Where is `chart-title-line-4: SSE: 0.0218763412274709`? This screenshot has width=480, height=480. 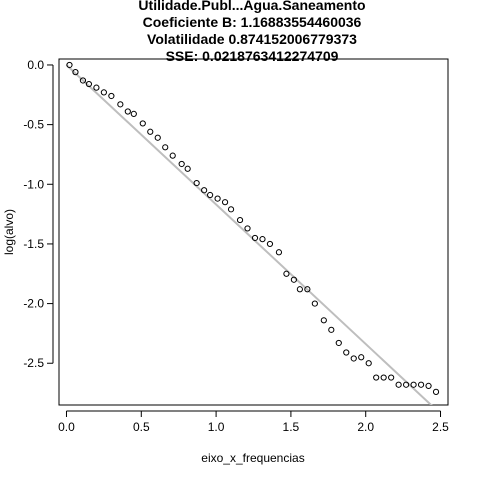 chart-title-line-4: SSE: 0.0218763412274709 is located at coordinates (252, 56).